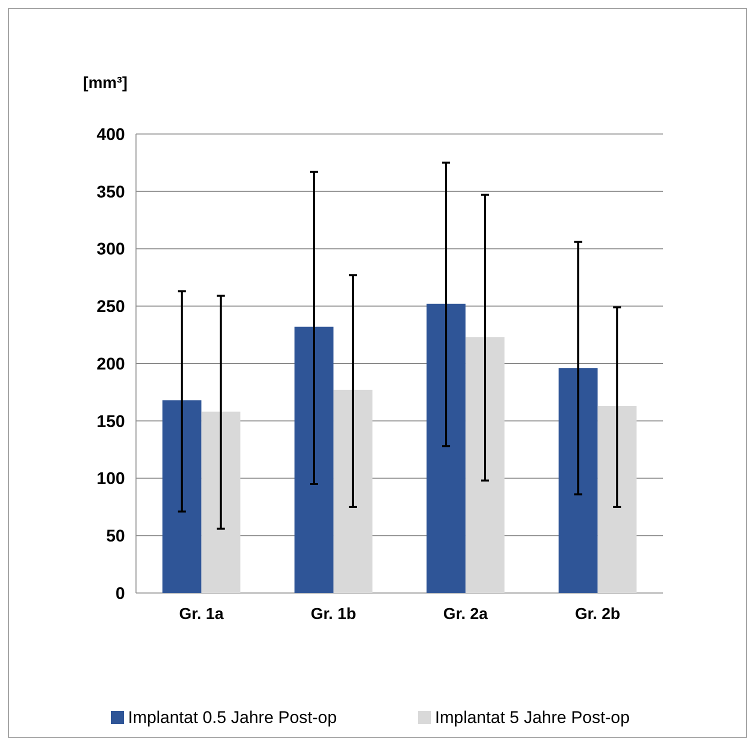  I want to click on y-axis-title: [mm³], so click(105, 83).